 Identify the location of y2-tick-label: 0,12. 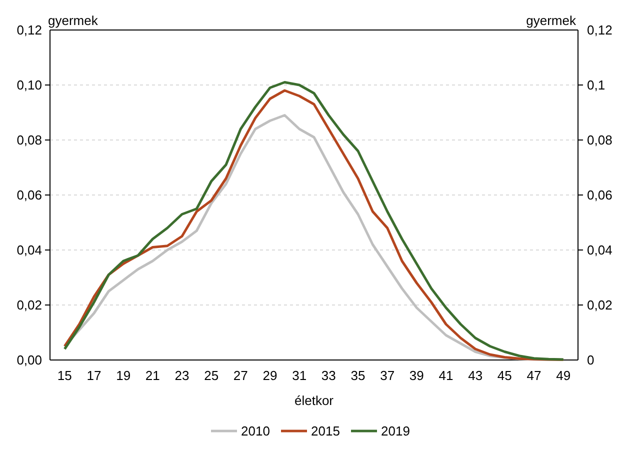
(599, 30).